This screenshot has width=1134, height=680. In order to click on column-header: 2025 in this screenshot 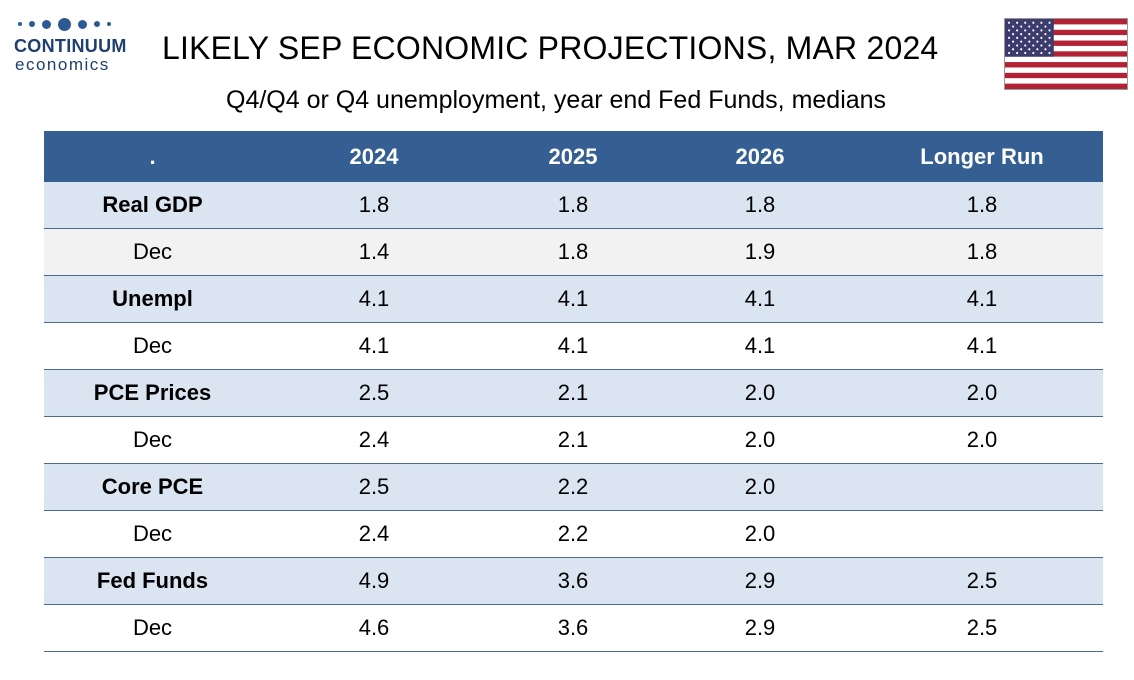, I will do `click(573, 156)`.